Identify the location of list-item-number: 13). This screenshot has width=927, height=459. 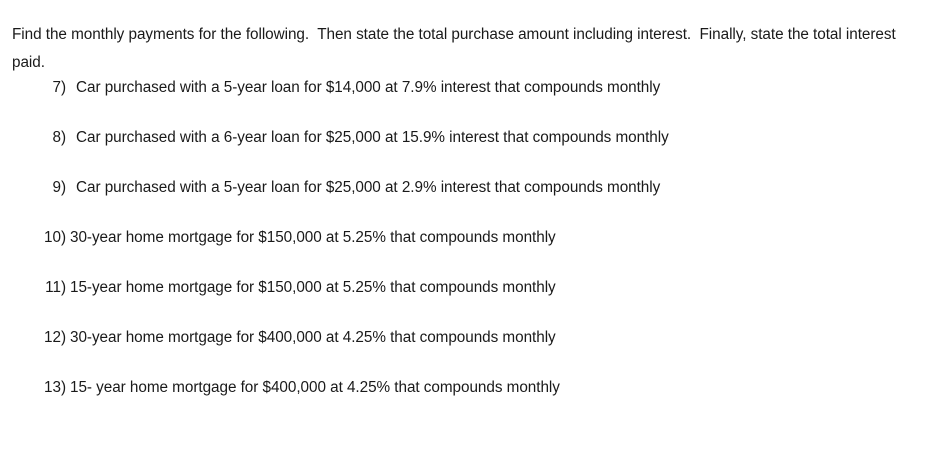
(55, 387).